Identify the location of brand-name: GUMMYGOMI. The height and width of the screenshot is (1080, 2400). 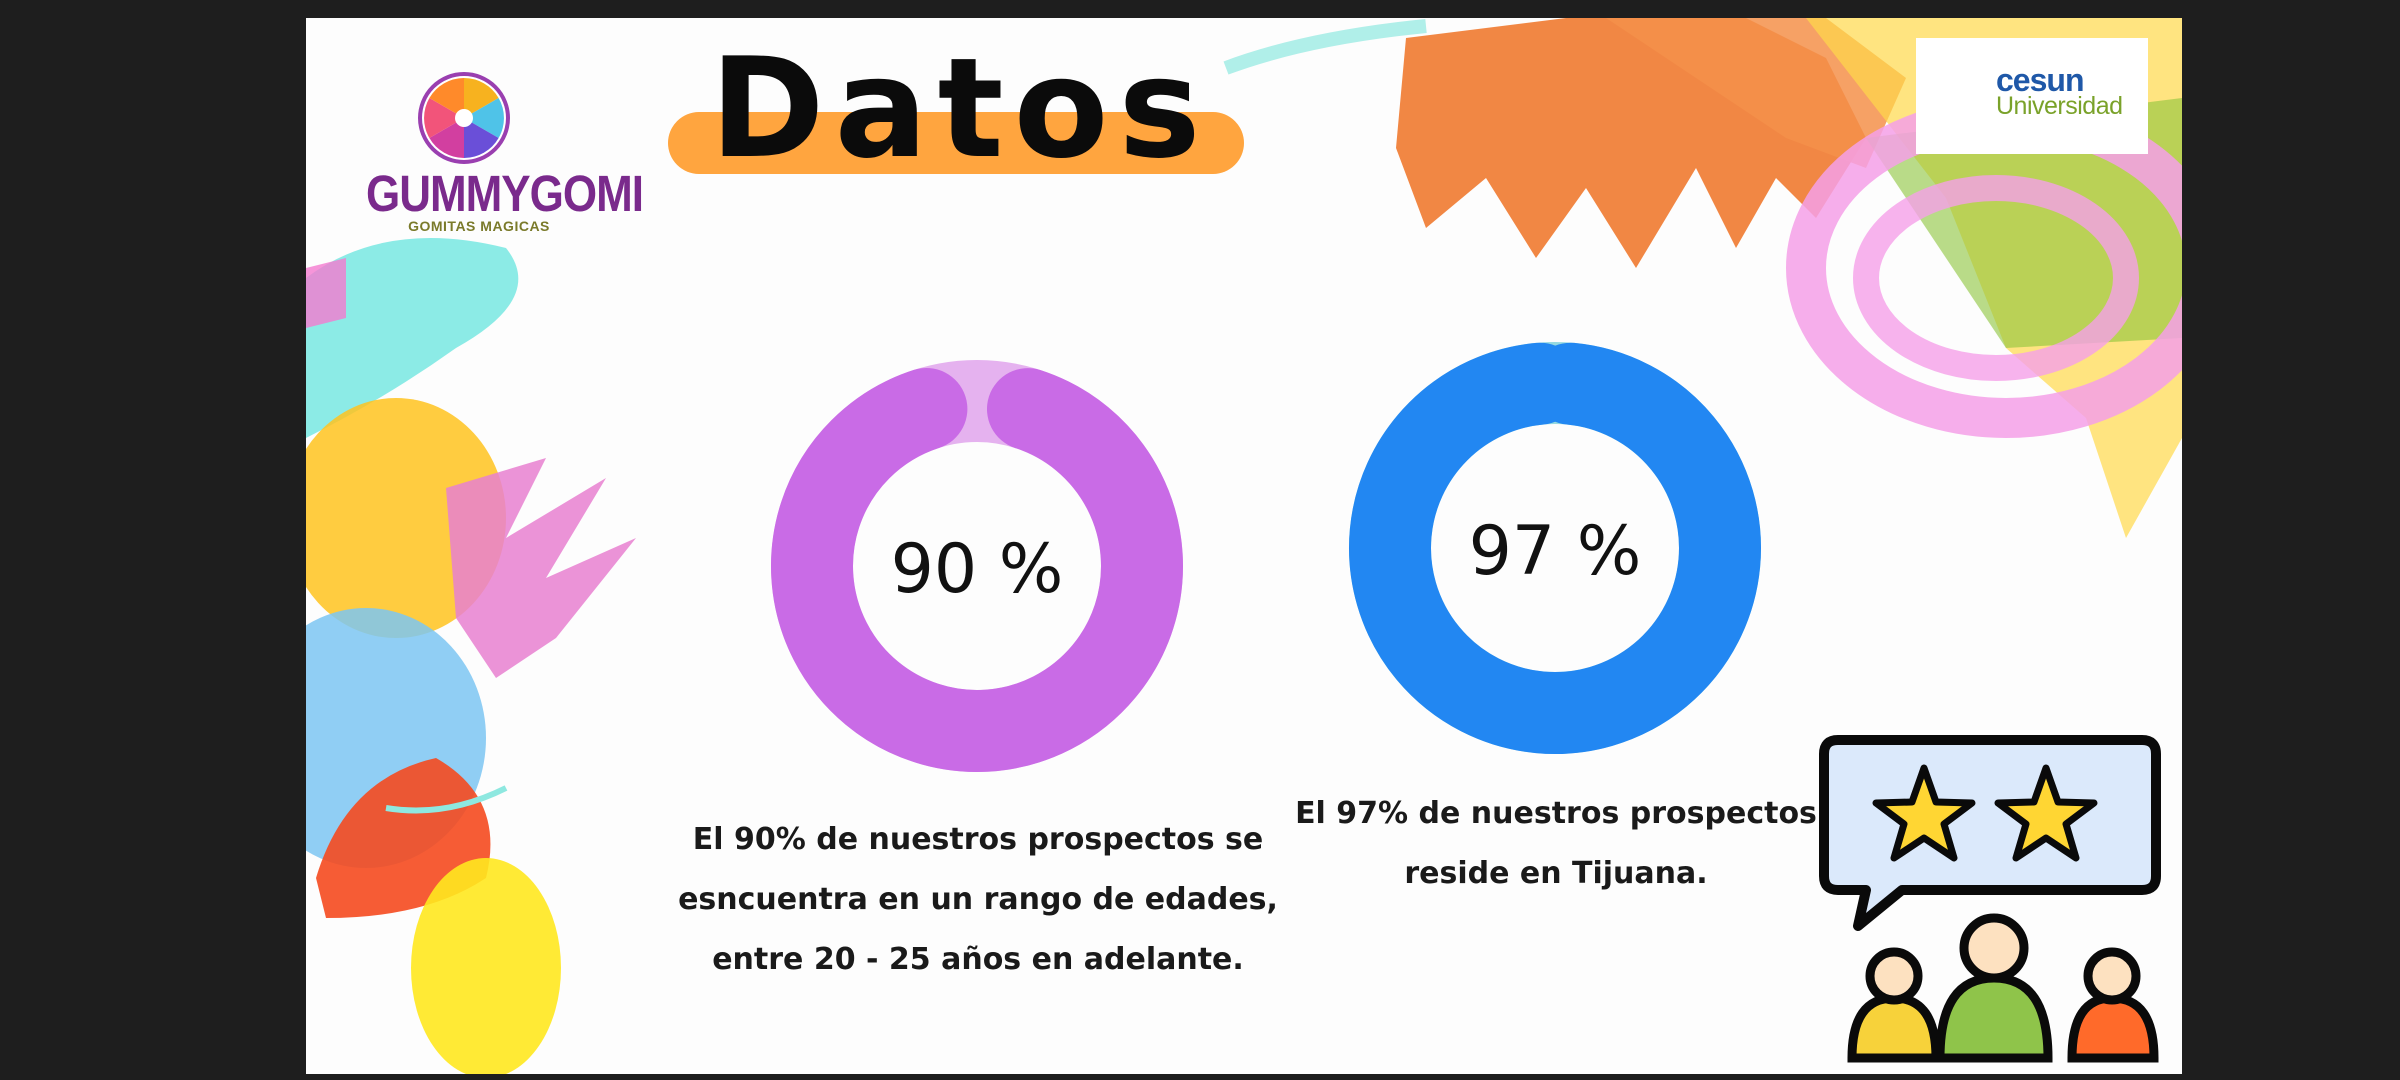
(505, 194).